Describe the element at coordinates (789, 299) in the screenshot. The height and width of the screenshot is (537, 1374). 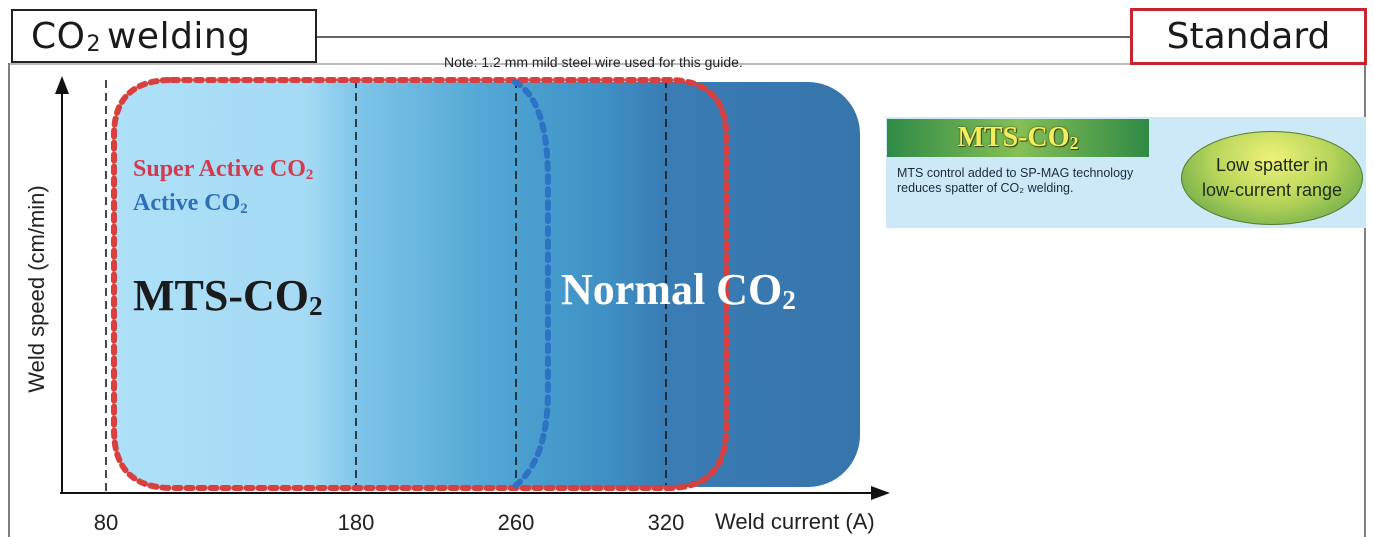
I see `normal-co2-region-sub: 2` at that location.